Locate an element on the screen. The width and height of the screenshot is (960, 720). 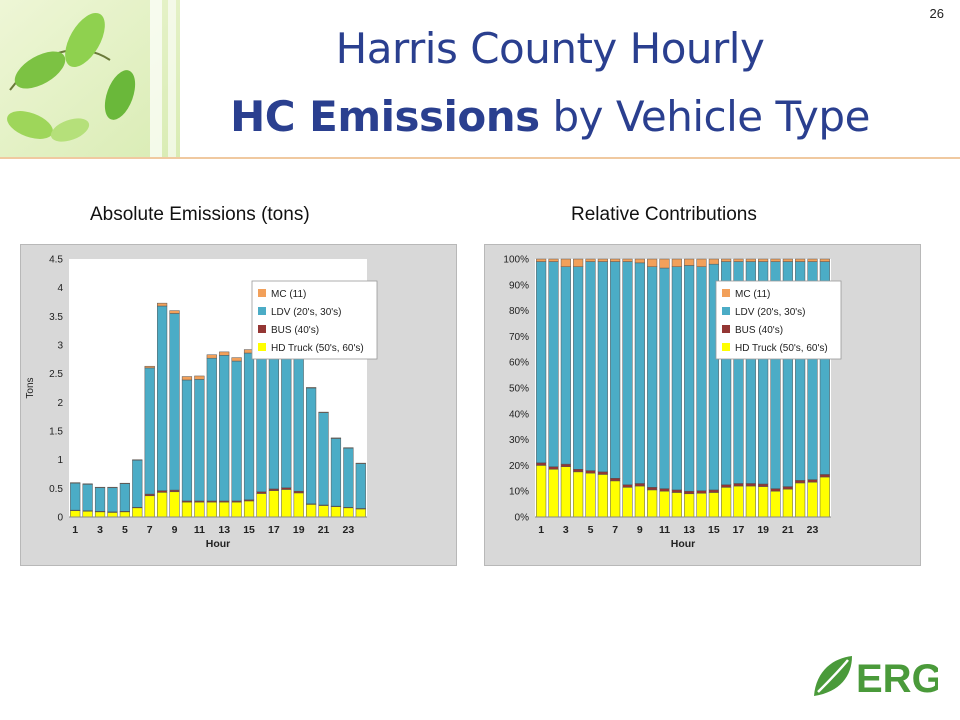
y-tick-label: 10% is located at coordinates (519, 492).